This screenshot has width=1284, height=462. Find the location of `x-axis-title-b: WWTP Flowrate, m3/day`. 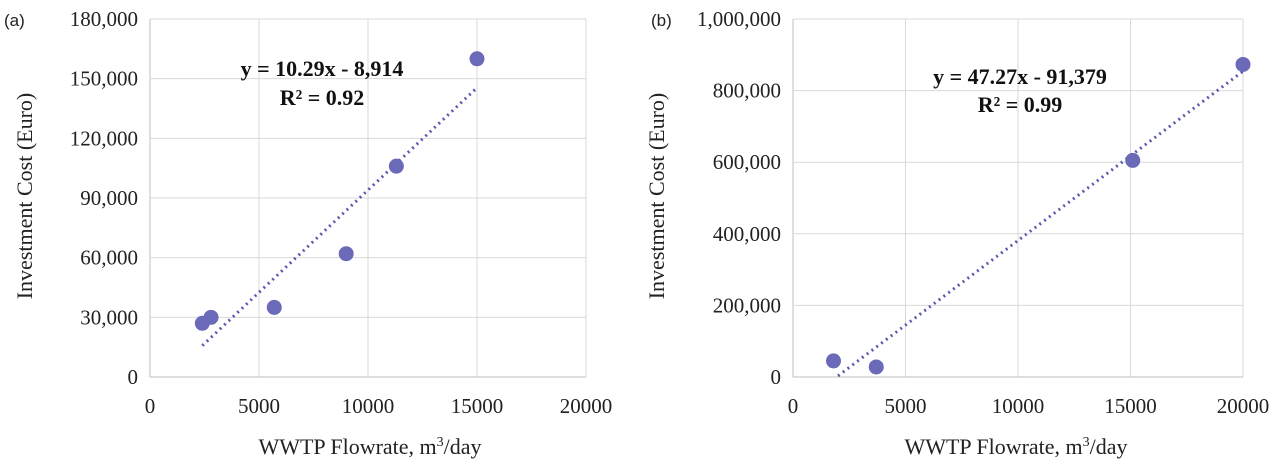

x-axis-title-b: WWTP Flowrate, m3/day is located at coordinates (1015, 446).